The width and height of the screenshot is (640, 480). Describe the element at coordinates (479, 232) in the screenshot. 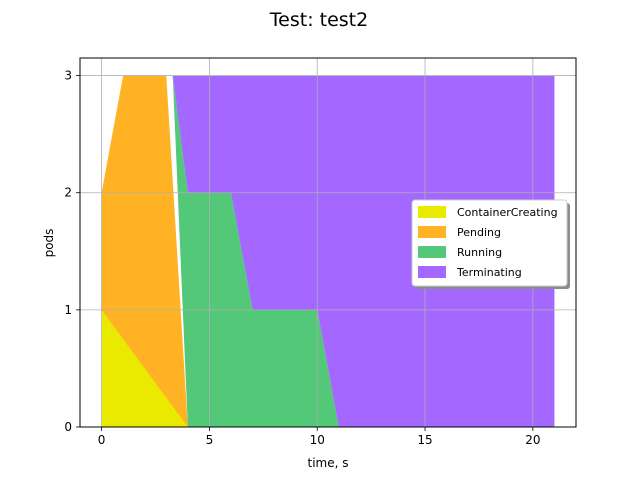

I see `legend-label-pending: Pending` at that location.